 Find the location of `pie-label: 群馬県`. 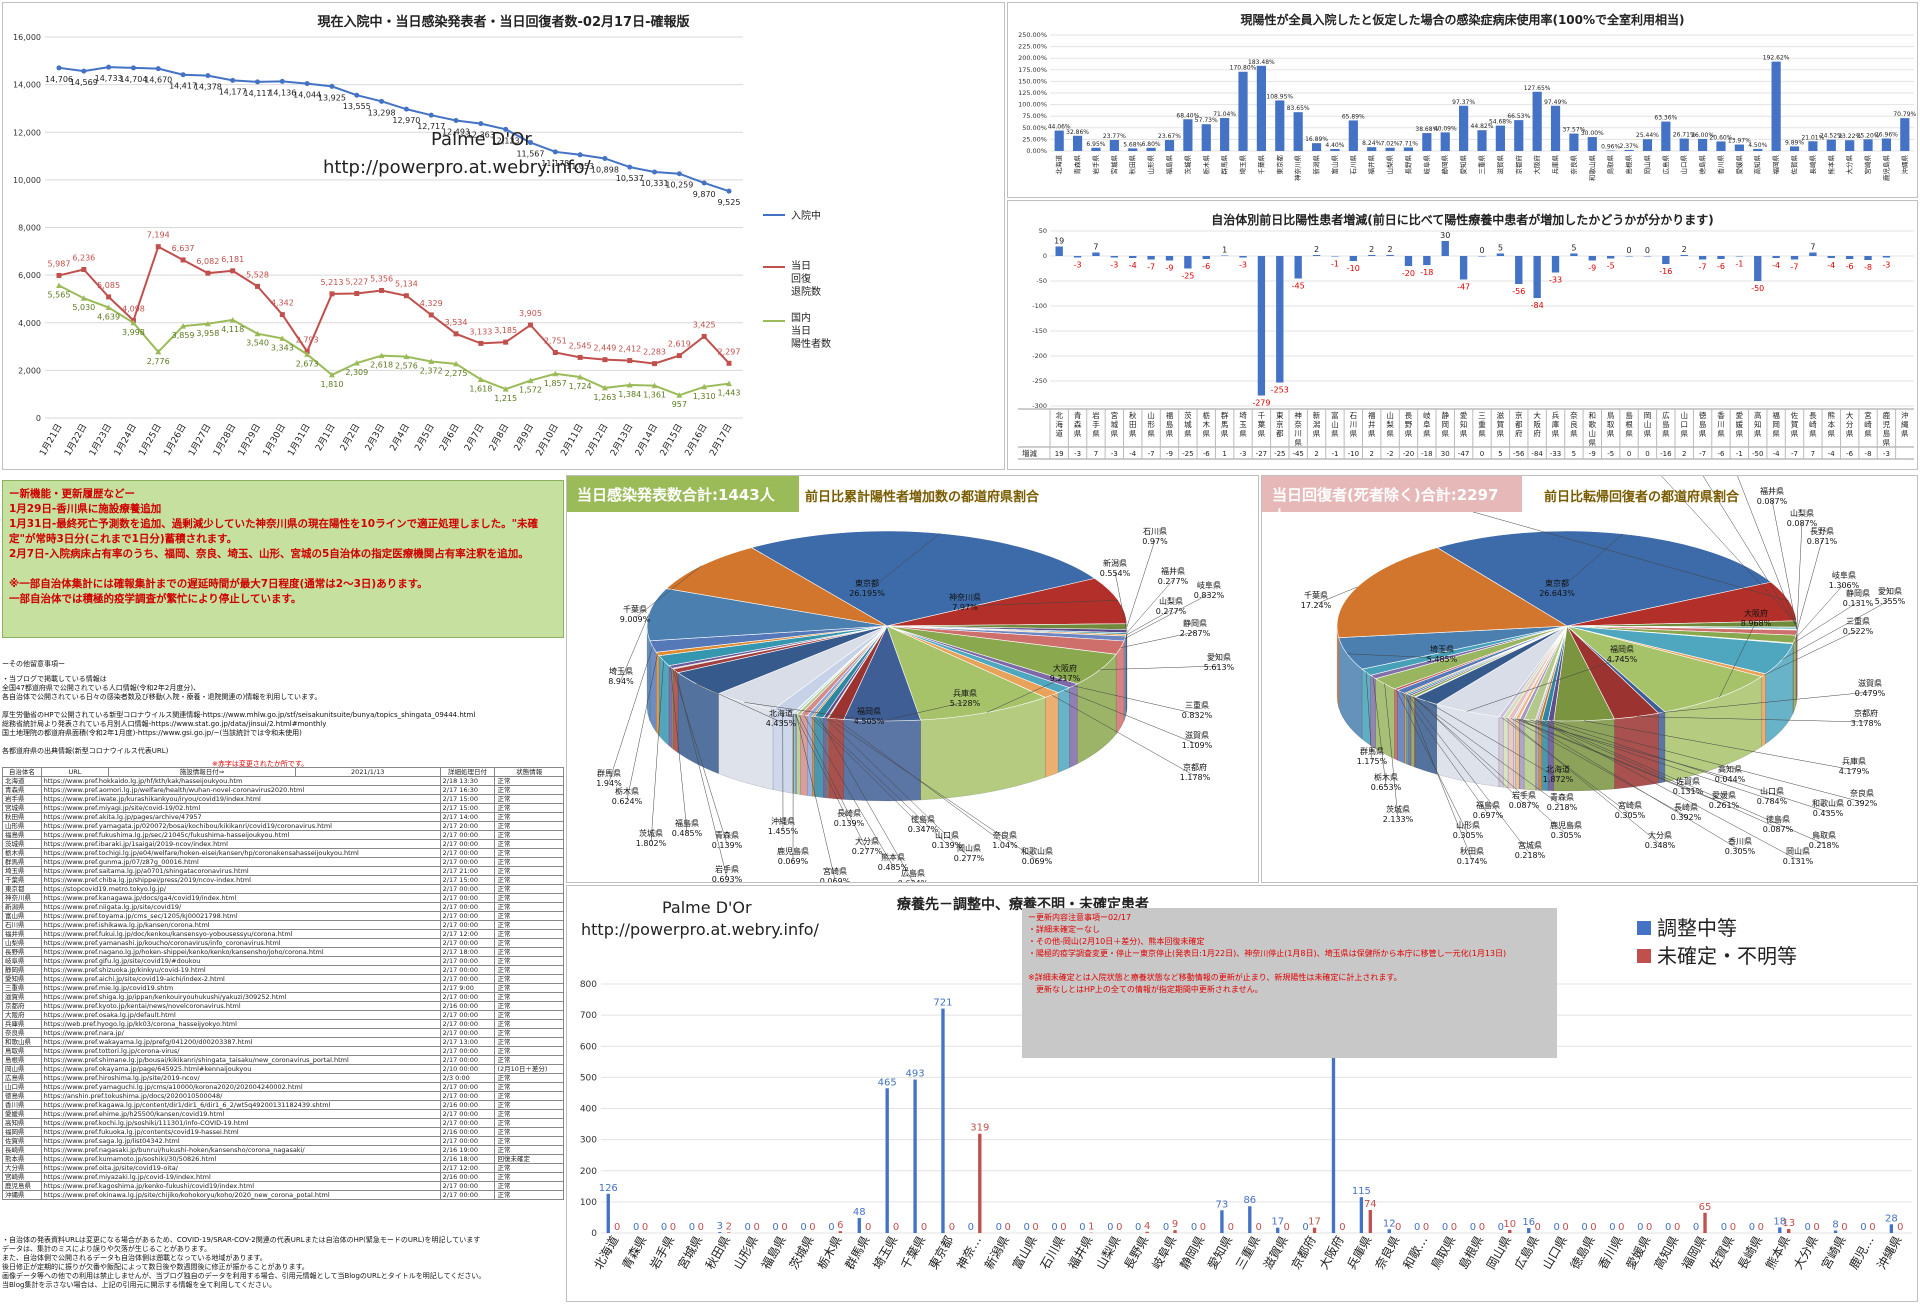

pie-label: 群馬県 is located at coordinates (1372, 751).